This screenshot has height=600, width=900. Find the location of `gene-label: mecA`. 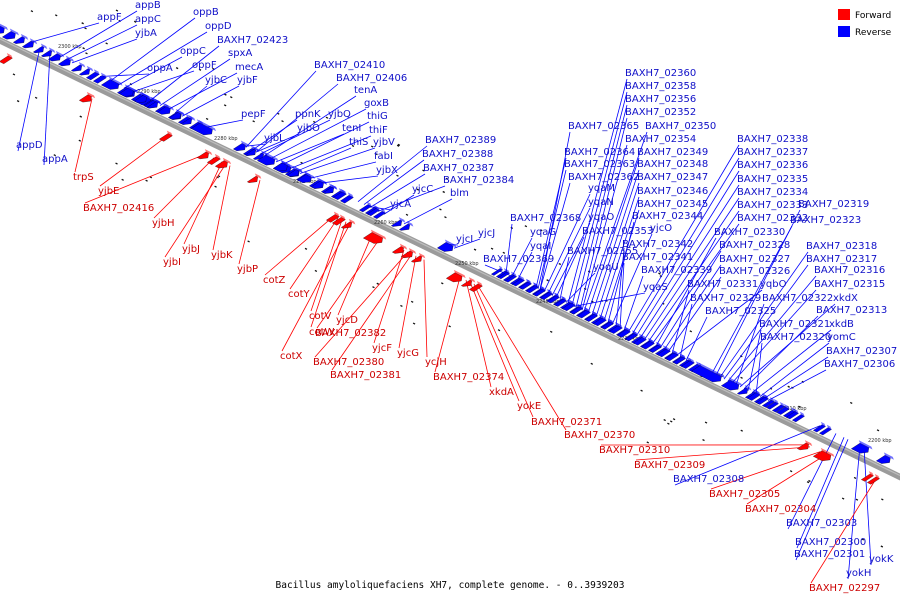

gene-label: mecA is located at coordinates (249, 67).